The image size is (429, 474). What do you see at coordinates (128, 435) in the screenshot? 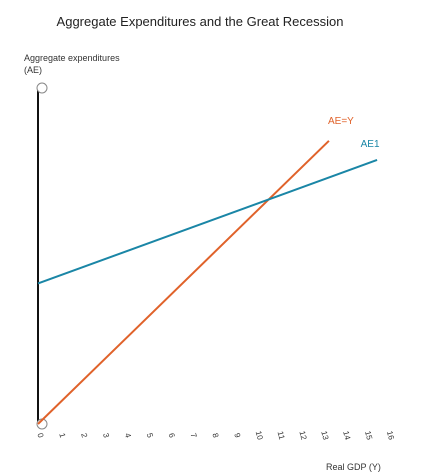
I see `x-tick-label: 4` at bounding box center [128, 435].